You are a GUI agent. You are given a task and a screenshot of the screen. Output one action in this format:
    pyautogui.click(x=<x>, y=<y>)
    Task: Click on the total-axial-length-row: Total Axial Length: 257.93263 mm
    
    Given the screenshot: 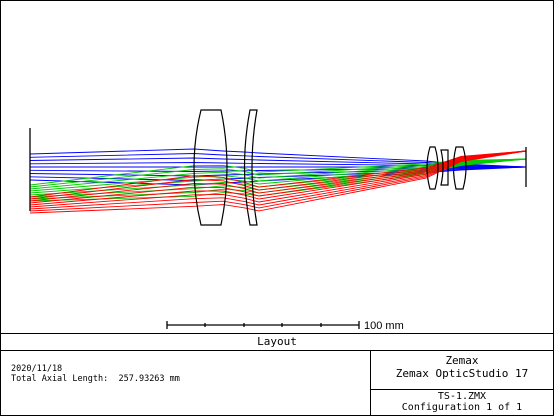 What is the action you would take?
    pyautogui.click(x=95, y=379)
    